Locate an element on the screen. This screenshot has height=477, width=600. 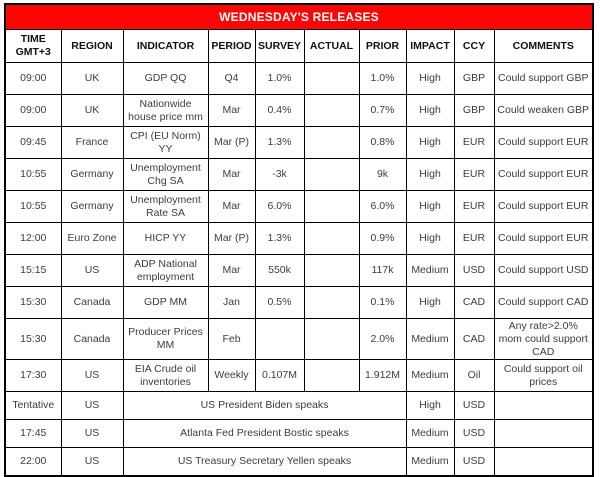
table-title: WEDNESDAY'S RELEASES is located at coordinates (299, 16).